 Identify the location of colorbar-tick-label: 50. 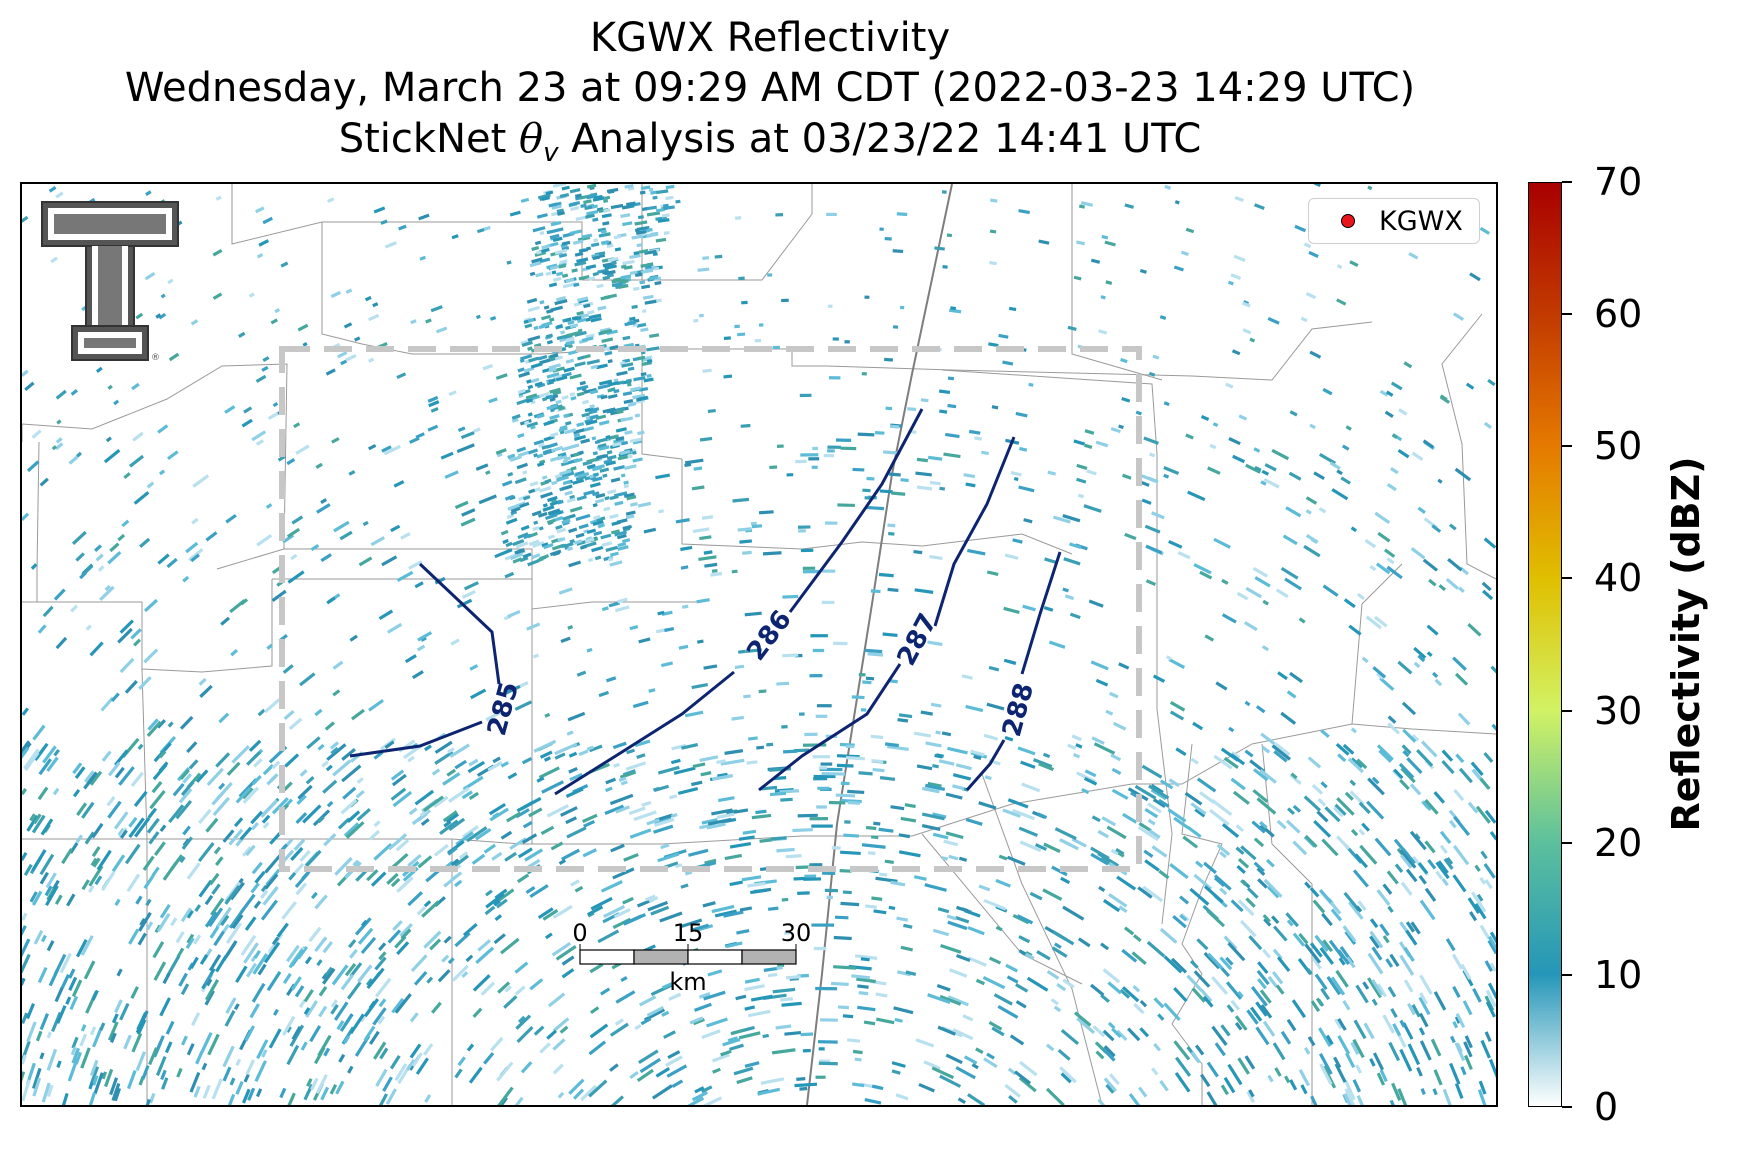
(1618, 446).